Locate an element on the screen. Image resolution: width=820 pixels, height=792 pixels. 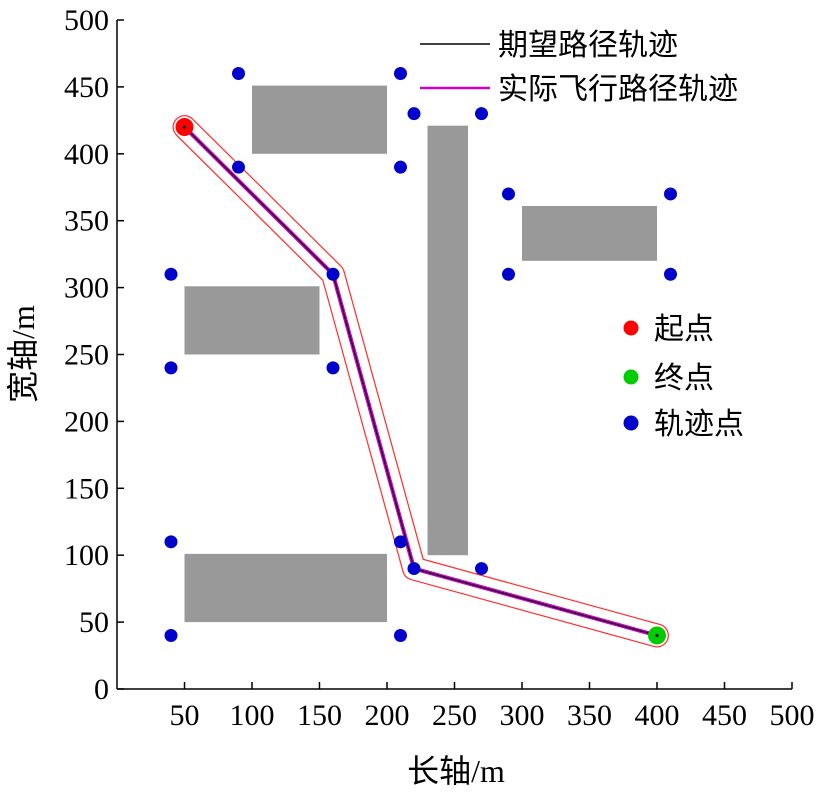
y-tick-label: 150 is located at coordinates (86, 488).